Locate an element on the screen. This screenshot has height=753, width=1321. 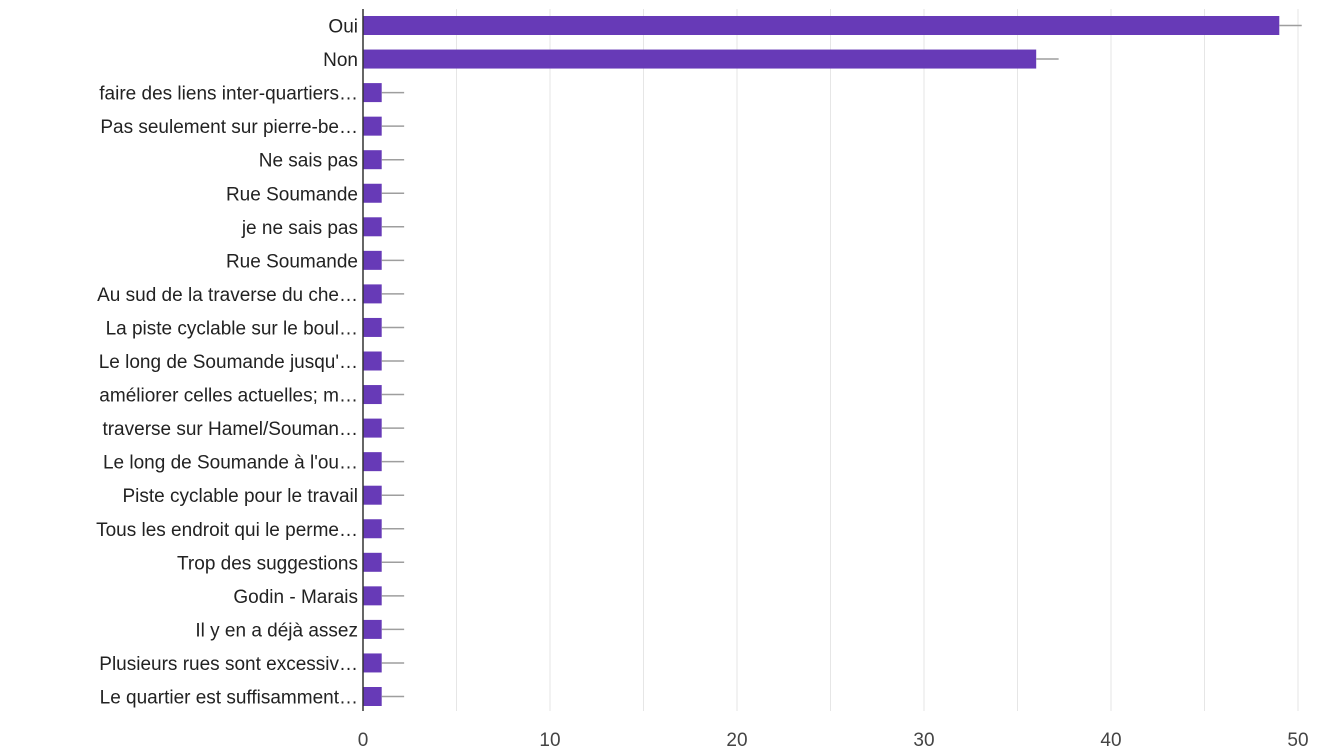
x-tick-label: 50 is located at coordinates (1297, 740).